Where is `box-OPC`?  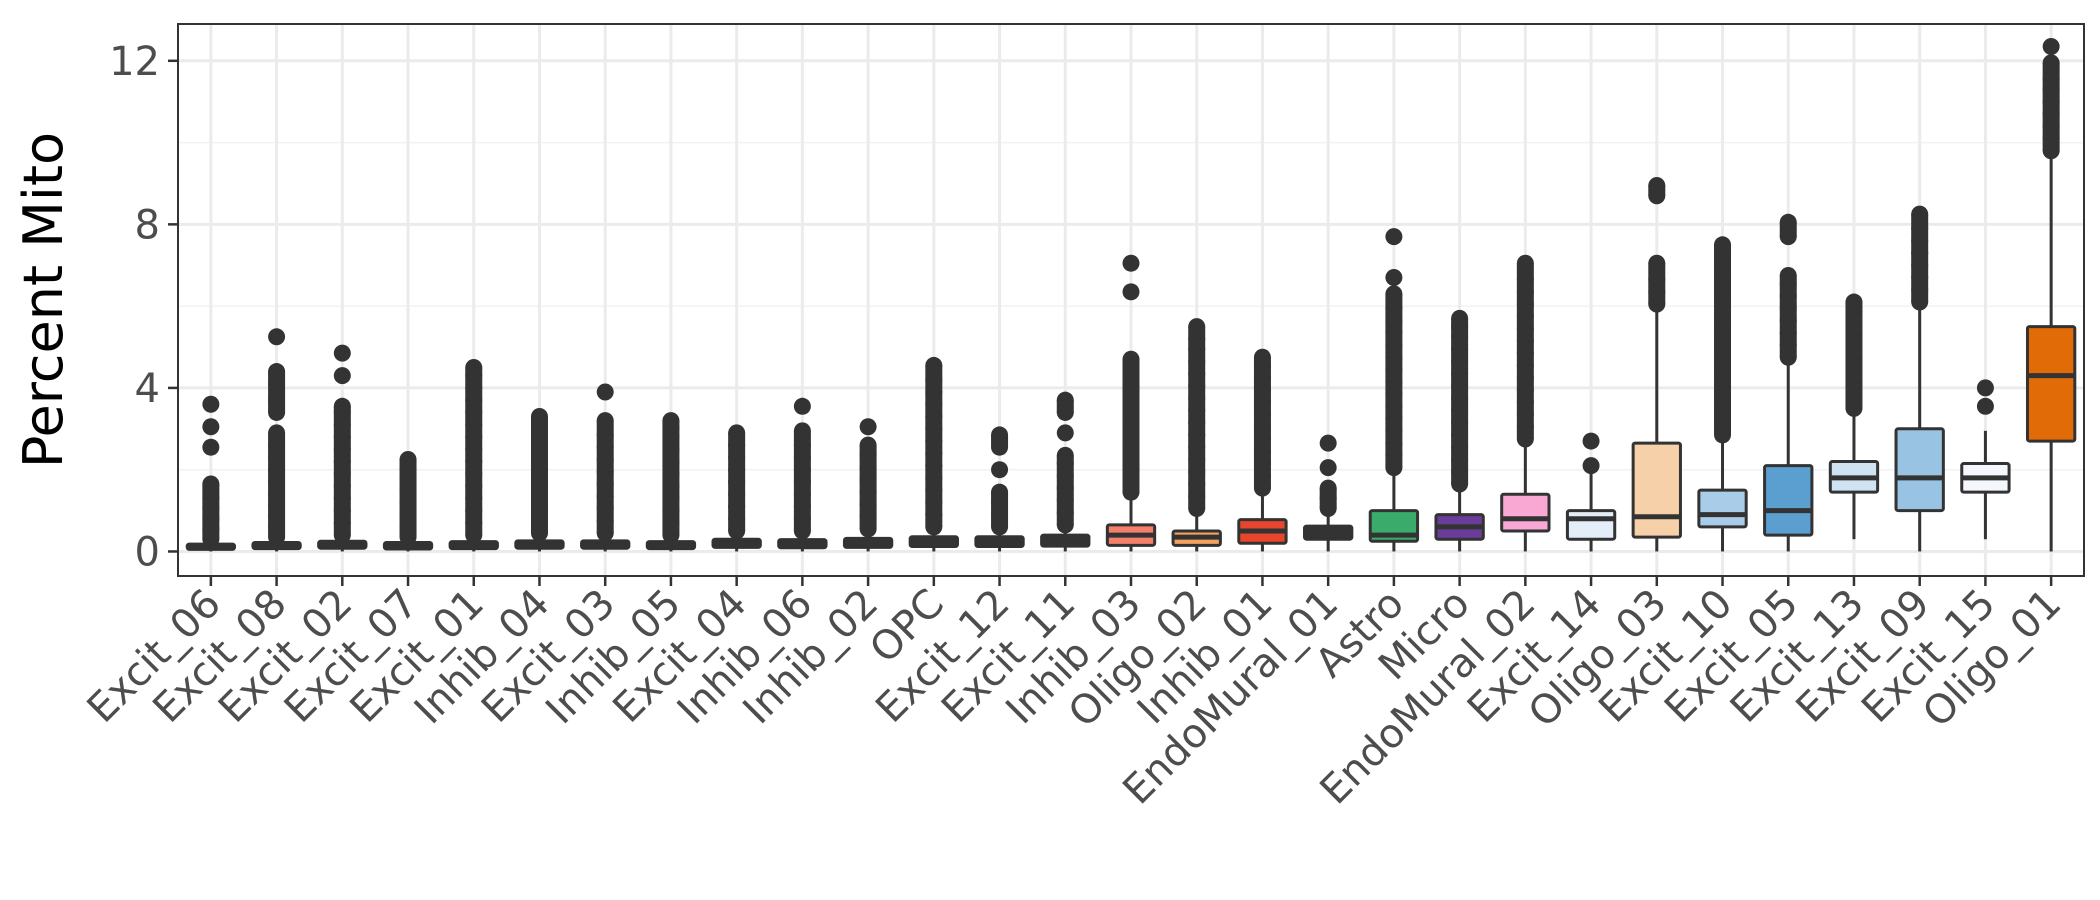
box-OPC is located at coordinates (933, 454).